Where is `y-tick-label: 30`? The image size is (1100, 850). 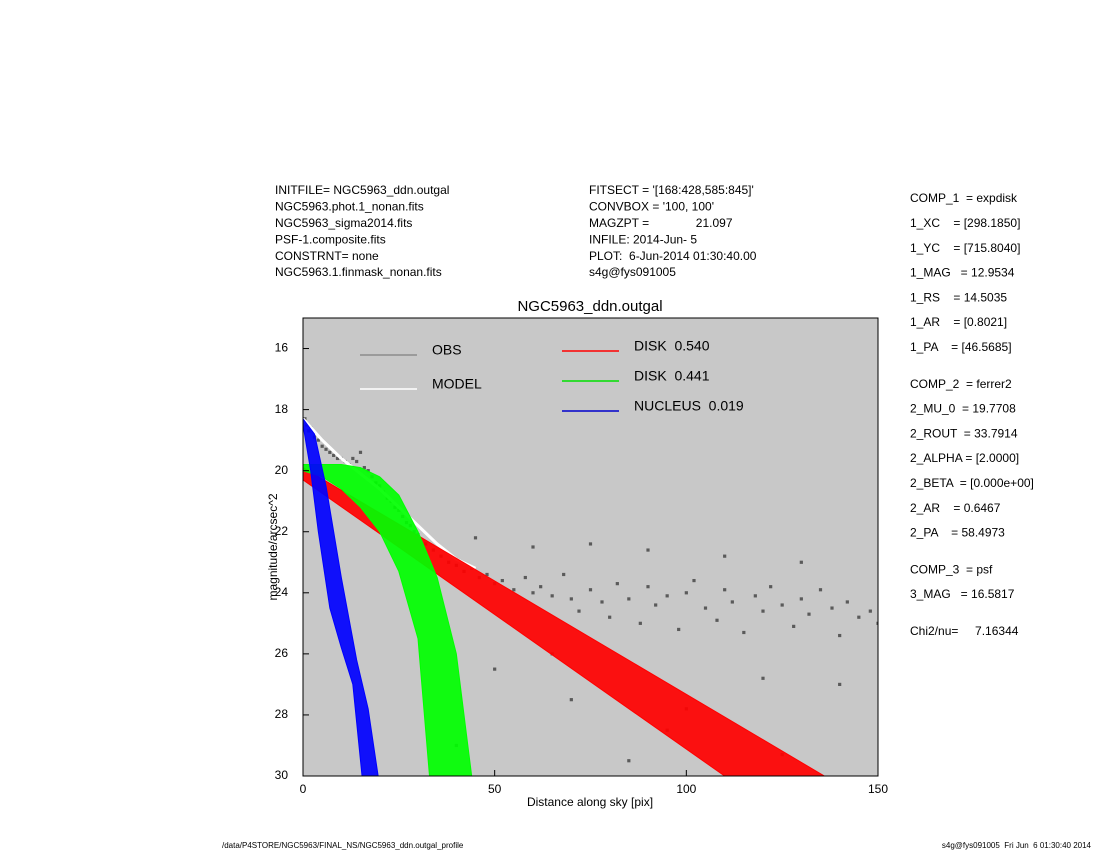
y-tick-label: 30 is located at coordinates (282, 775).